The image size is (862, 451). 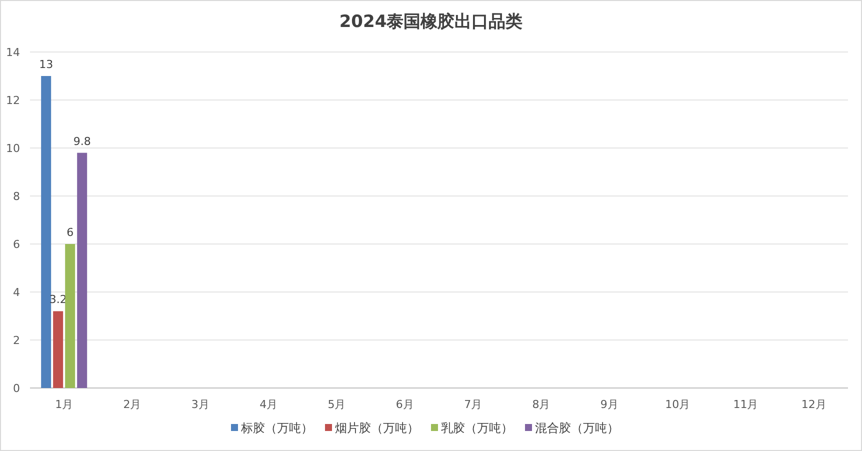 I want to click on x-tick-label: 8月, so click(x=541, y=404).